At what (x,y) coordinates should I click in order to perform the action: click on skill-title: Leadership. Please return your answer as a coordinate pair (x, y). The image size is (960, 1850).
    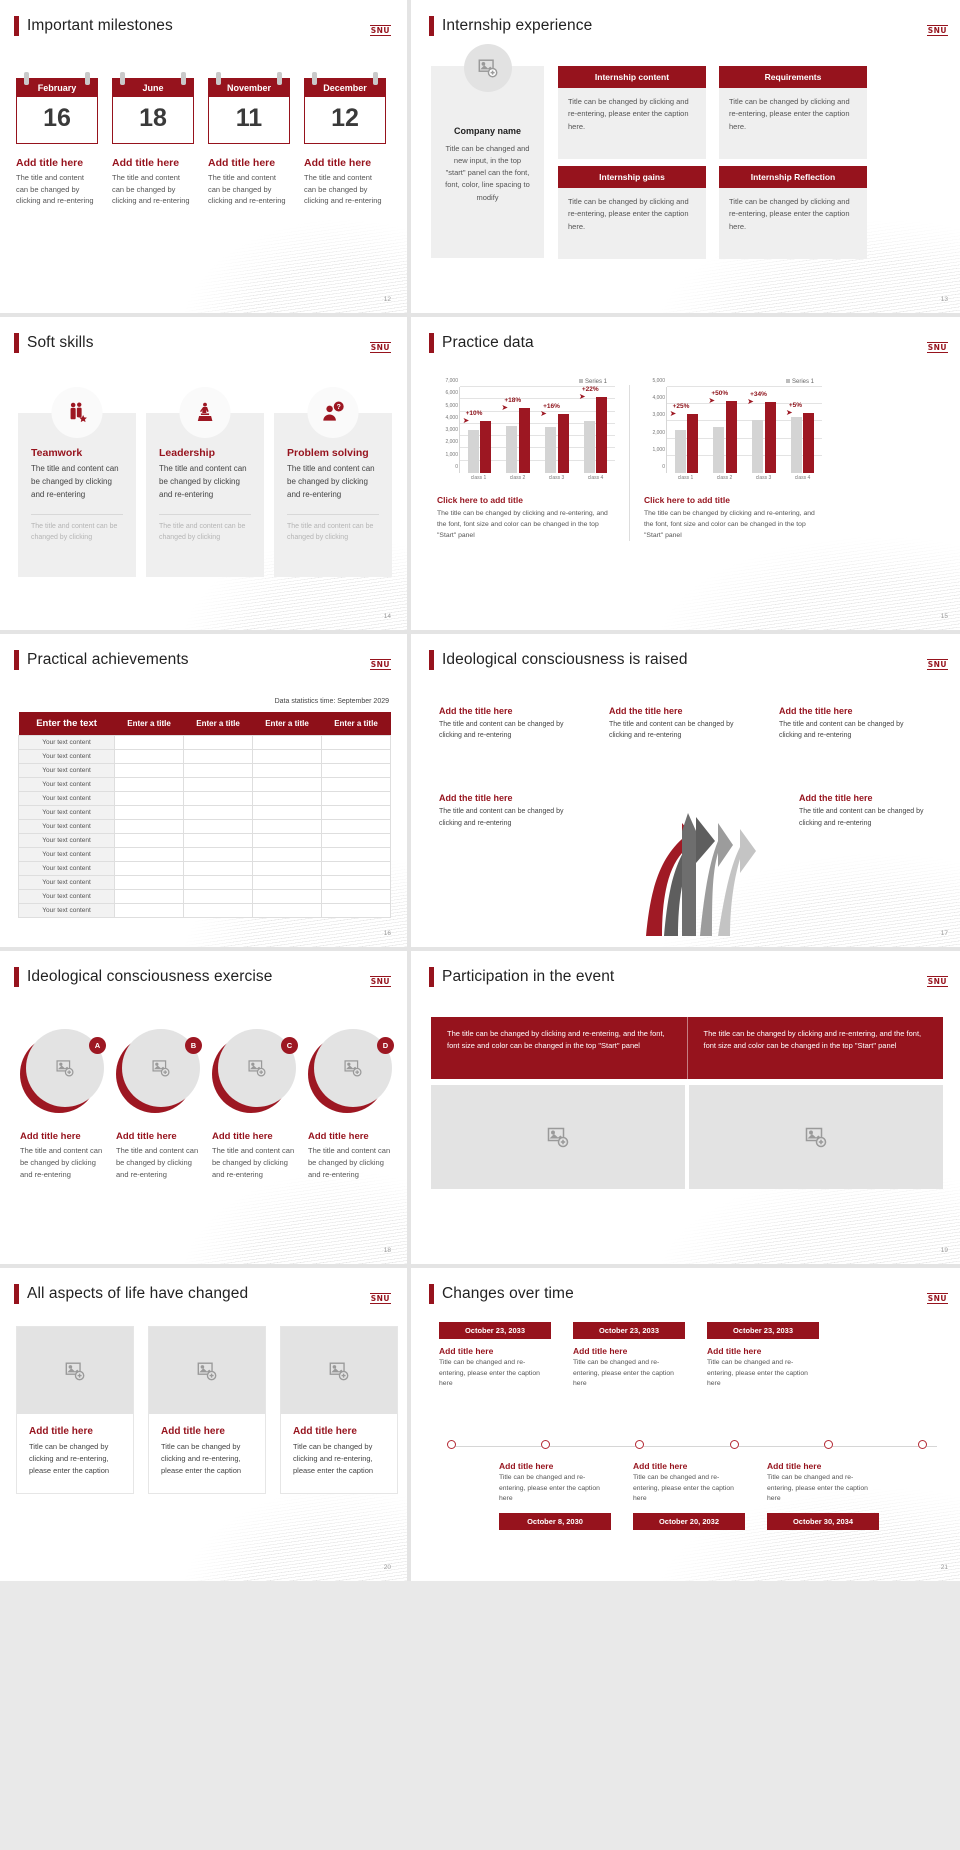
    Looking at the image, I should click on (187, 453).